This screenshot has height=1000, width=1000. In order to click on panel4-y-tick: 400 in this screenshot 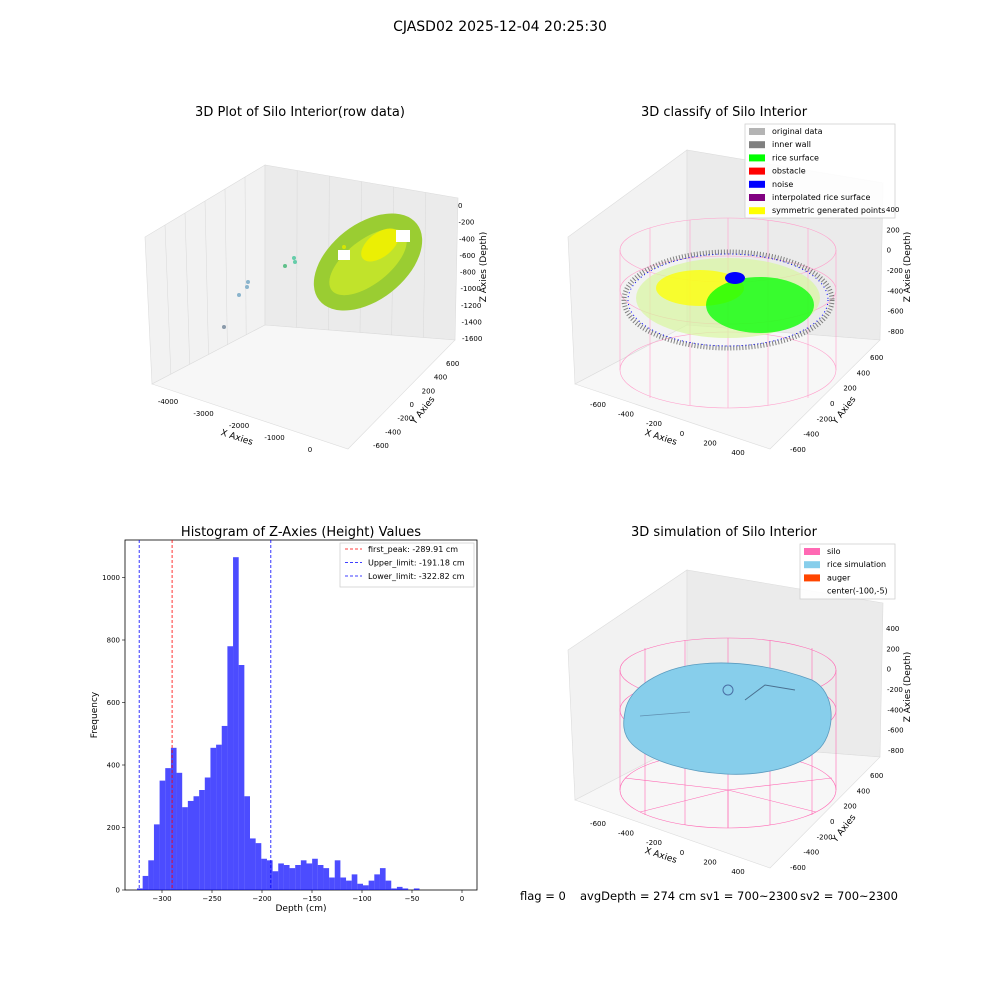, I will do `click(863, 791)`.